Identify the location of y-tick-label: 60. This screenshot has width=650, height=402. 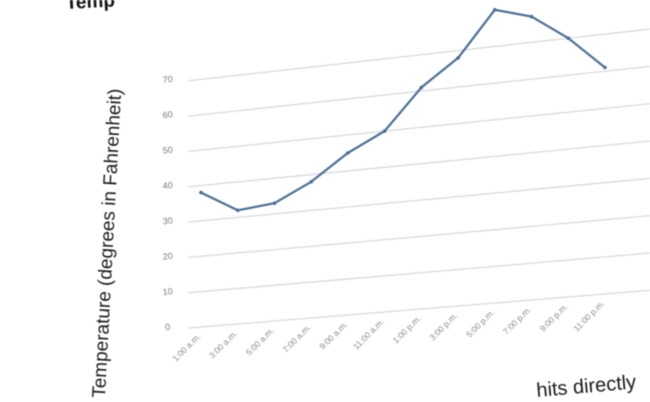
(167, 114).